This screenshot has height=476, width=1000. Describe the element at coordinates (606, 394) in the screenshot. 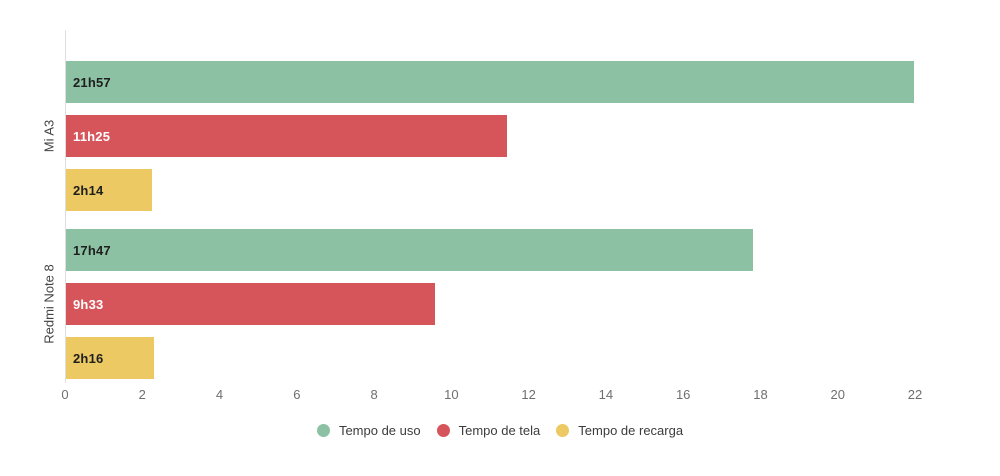

I see `x-axis-tick-label: 14` at that location.